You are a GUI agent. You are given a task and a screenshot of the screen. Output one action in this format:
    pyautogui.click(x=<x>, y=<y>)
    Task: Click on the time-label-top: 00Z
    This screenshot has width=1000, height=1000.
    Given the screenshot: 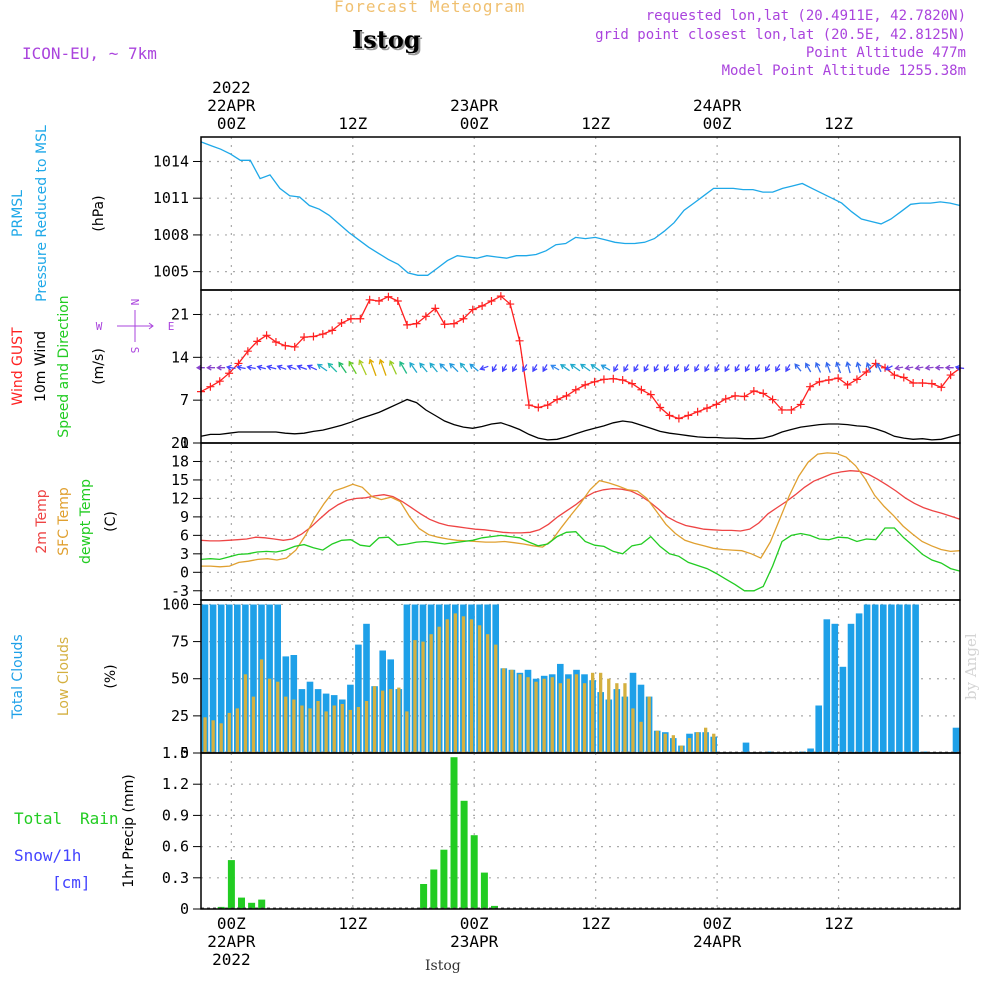 What is the action you would take?
    pyautogui.click(x=474, y=123)
    